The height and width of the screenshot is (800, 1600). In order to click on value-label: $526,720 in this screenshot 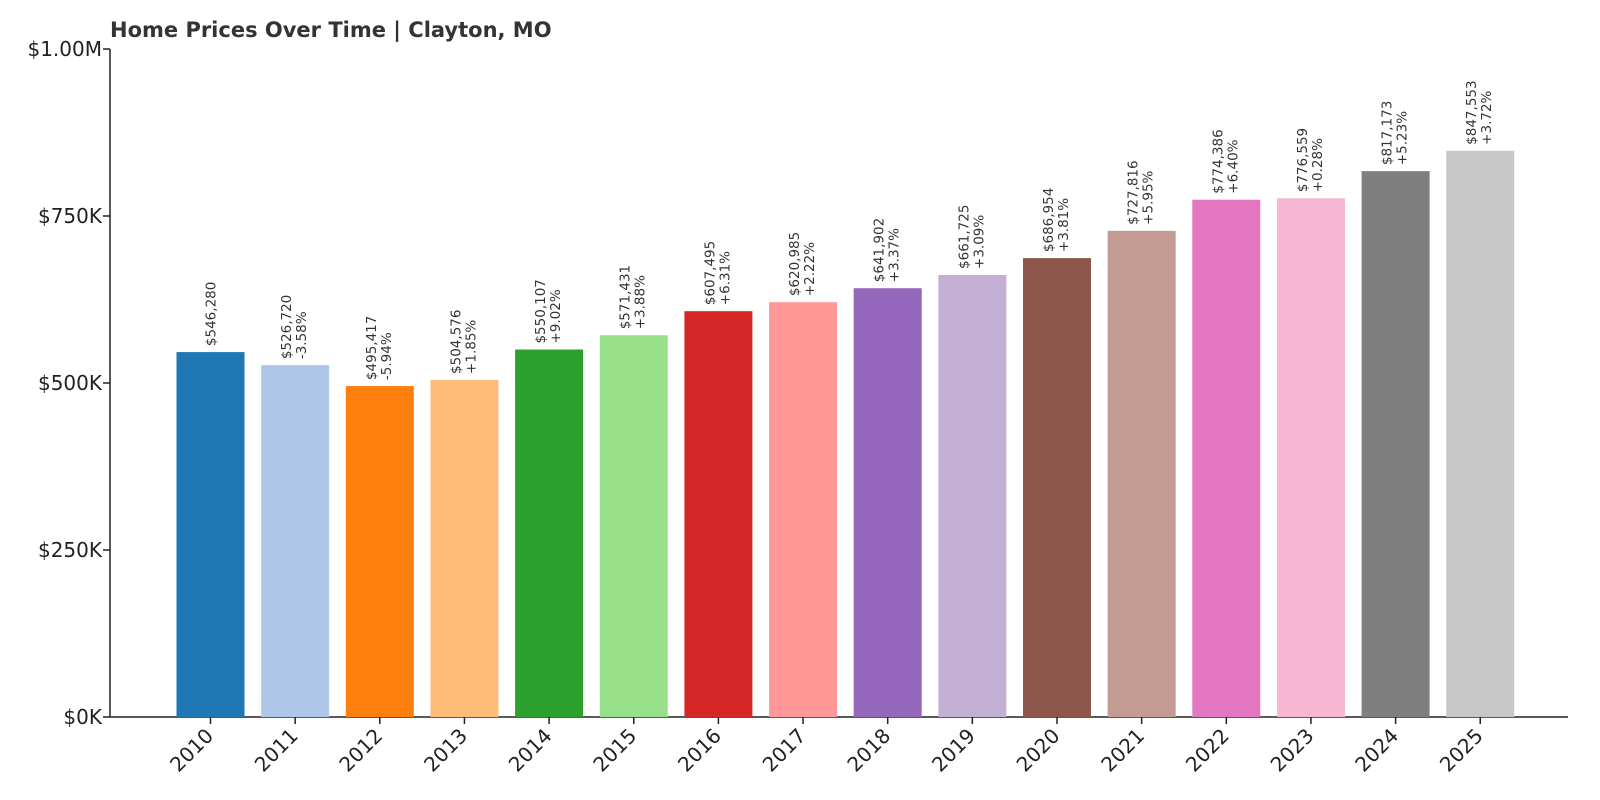, I will do `click(287, 327)`.